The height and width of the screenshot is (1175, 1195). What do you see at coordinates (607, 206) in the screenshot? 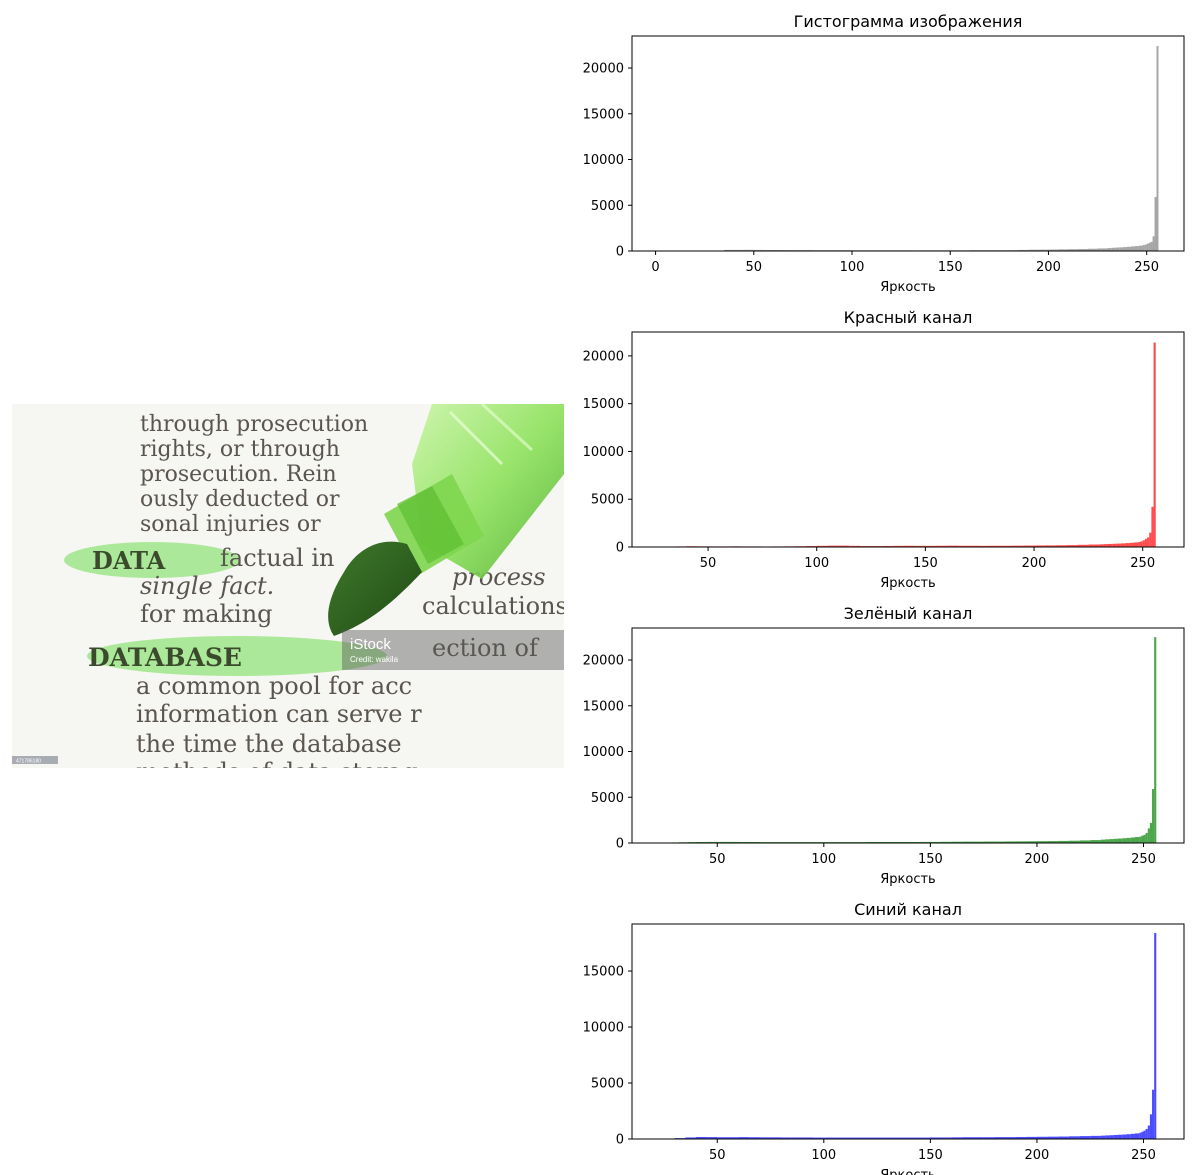
I see `y-tick-label: 5000` at bounding box center [607, 206].